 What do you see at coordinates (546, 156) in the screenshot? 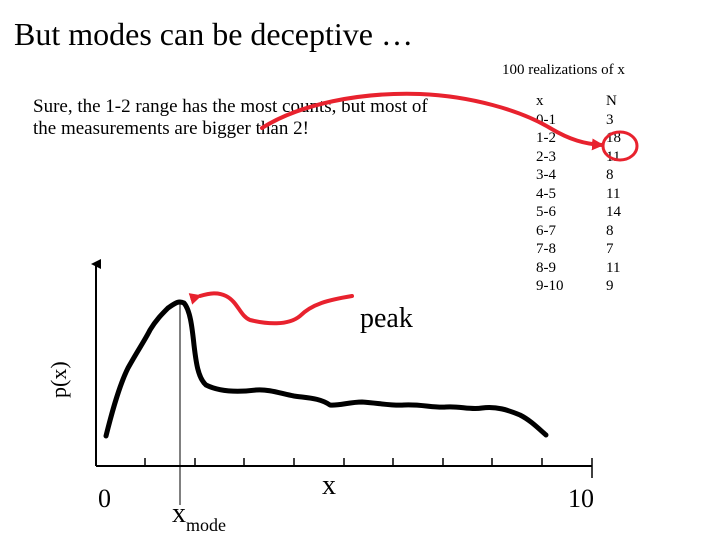
I see `table-cell-range: 2-3` at bounding box center [546, 156].